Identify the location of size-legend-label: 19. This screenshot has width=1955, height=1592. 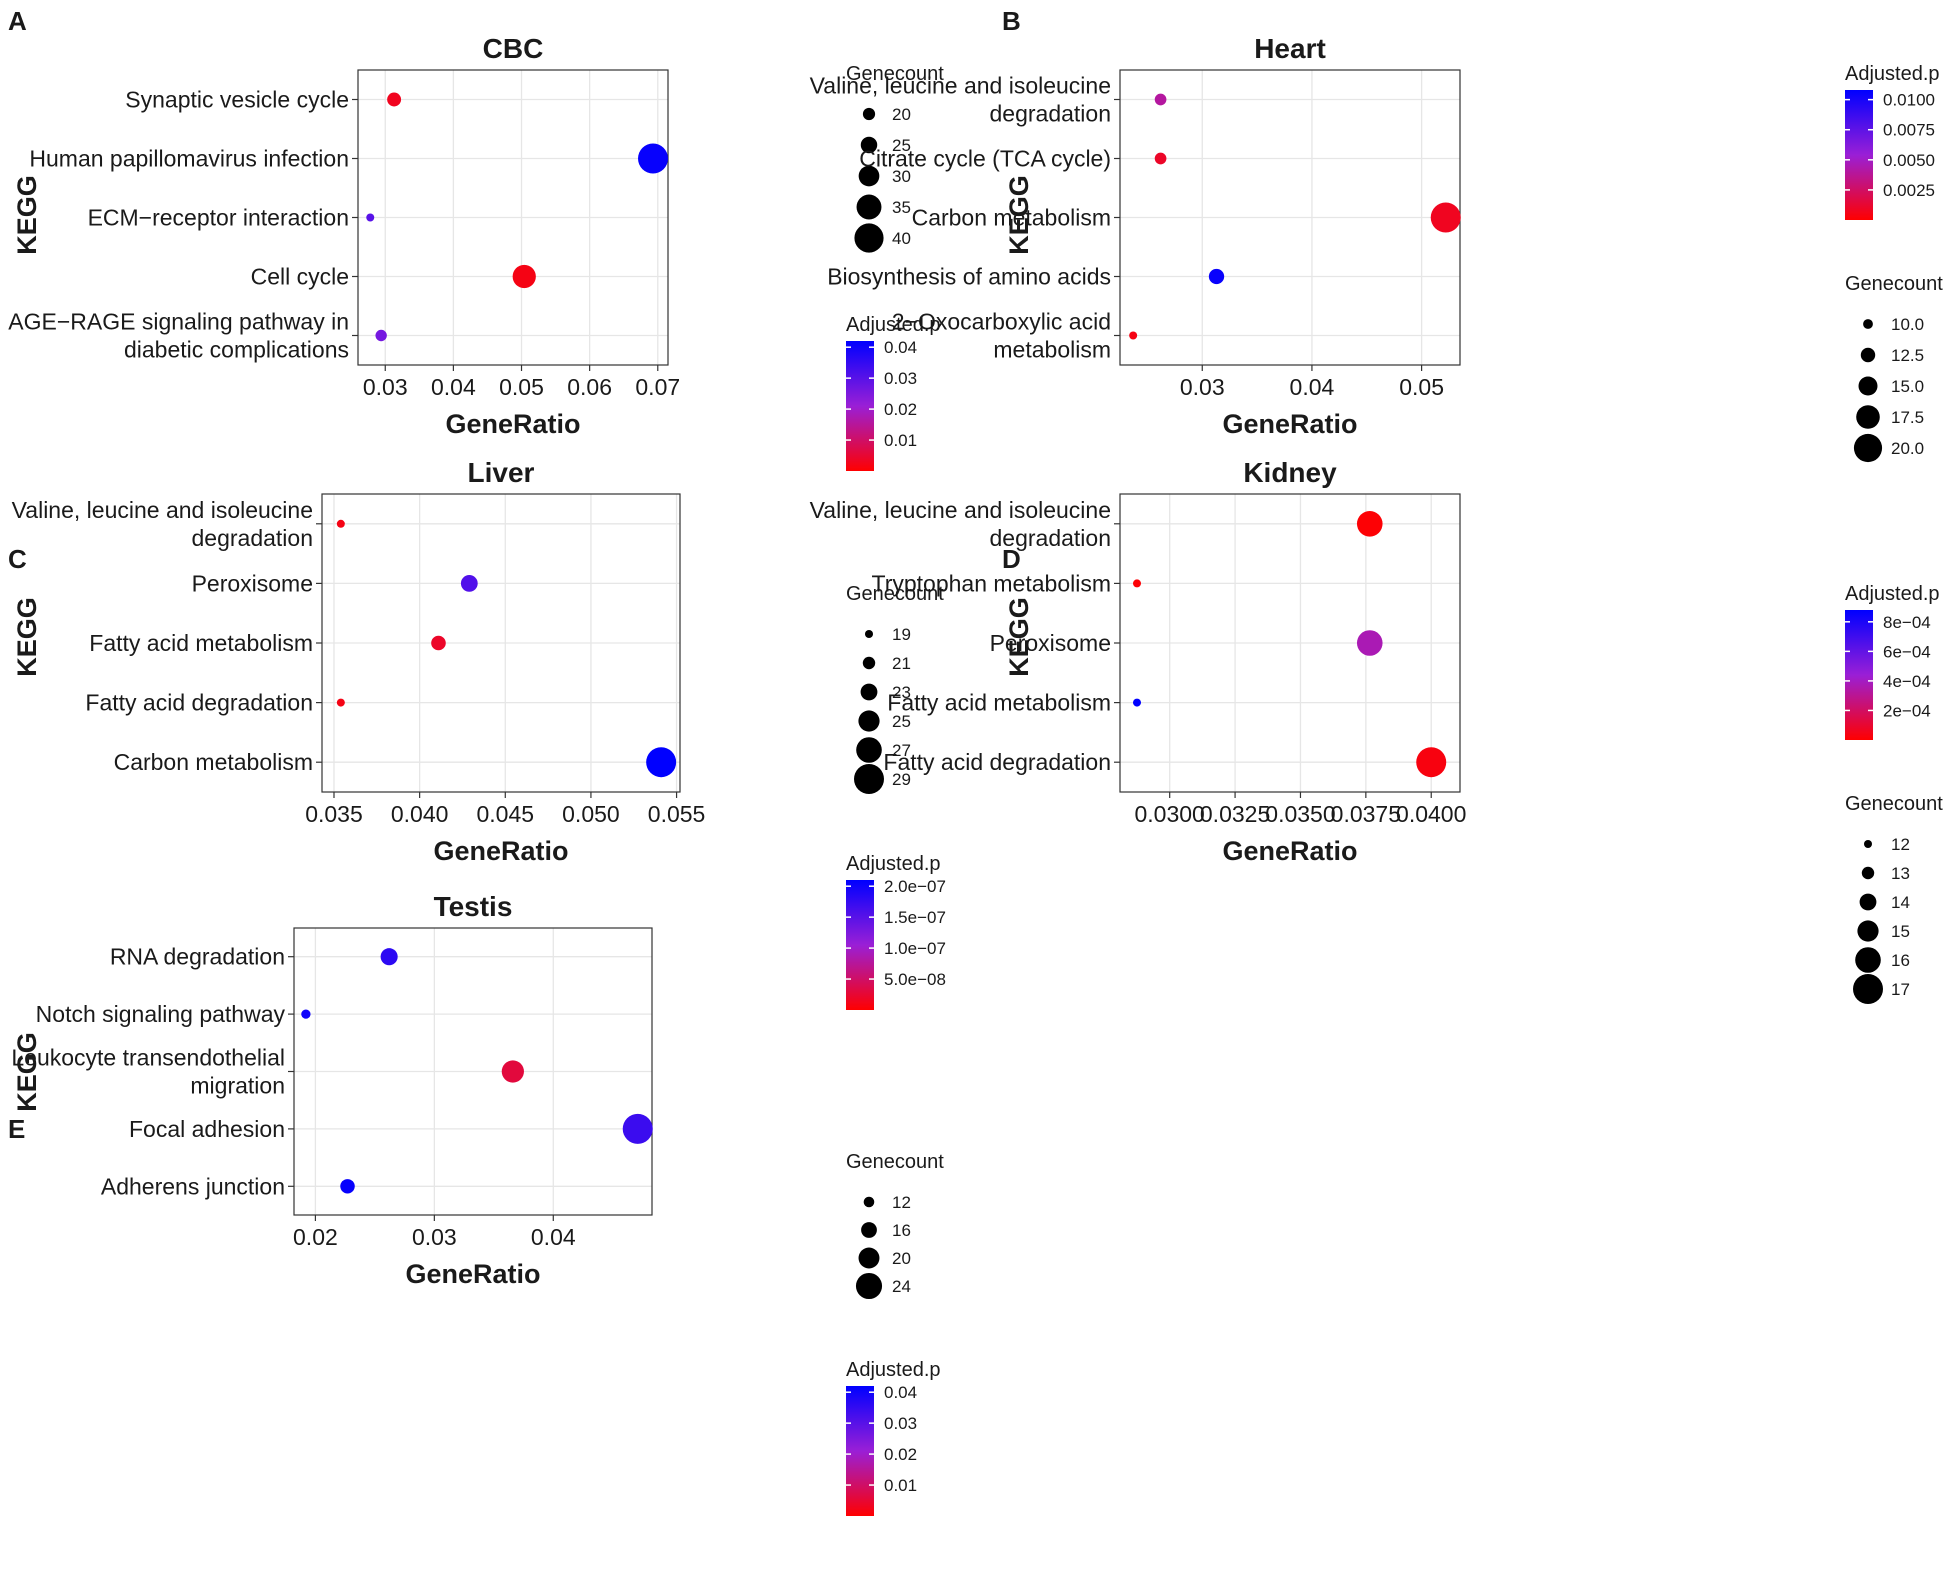
(901, 634).